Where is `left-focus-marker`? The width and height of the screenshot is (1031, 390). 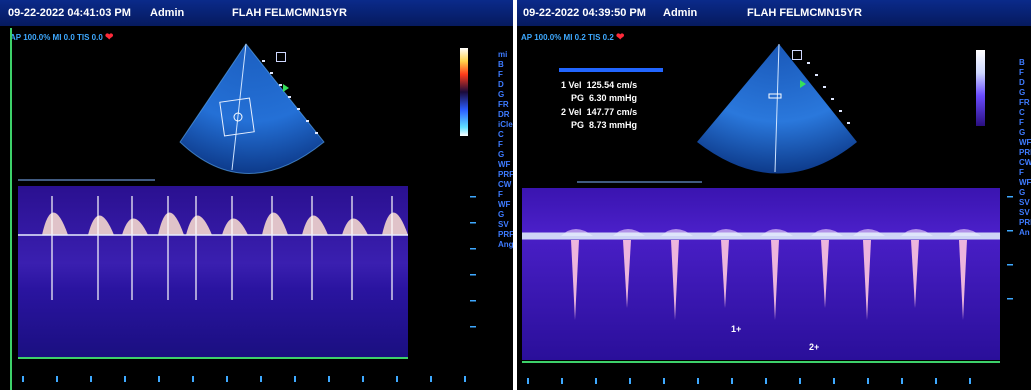
left-focus-marker is located at coordinates (286, 88).